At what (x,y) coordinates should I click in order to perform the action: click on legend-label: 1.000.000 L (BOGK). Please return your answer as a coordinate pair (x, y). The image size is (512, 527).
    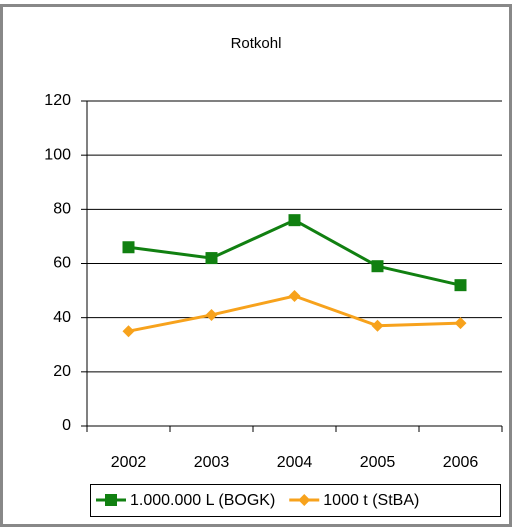
    Looking at the image, I should click on (202, 500).